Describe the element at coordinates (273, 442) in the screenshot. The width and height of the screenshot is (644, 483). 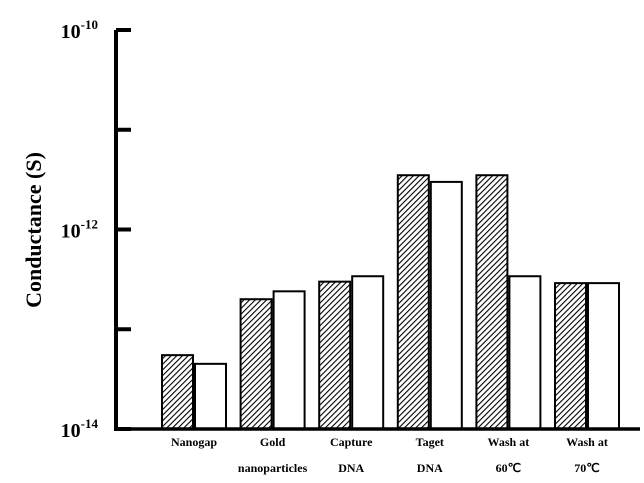
I see `x-tick-label-line1-1: Gold` at that location.